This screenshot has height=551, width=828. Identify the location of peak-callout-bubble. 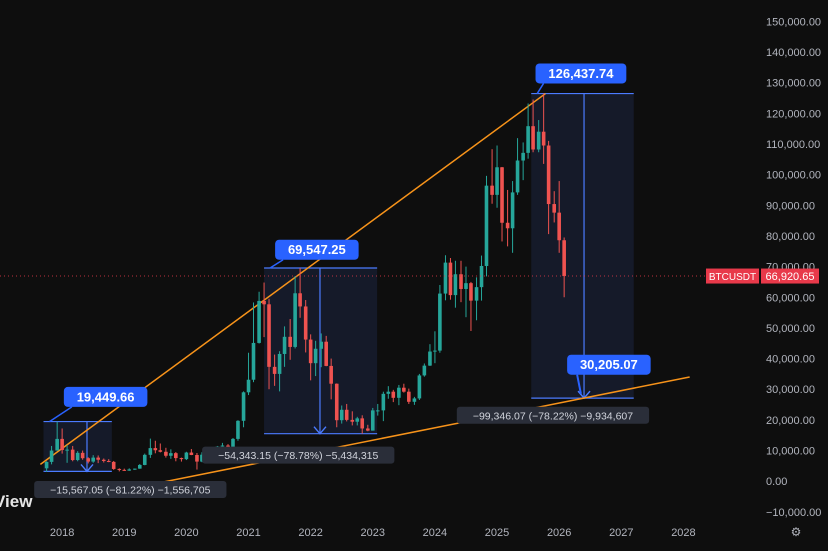
(317, 249).